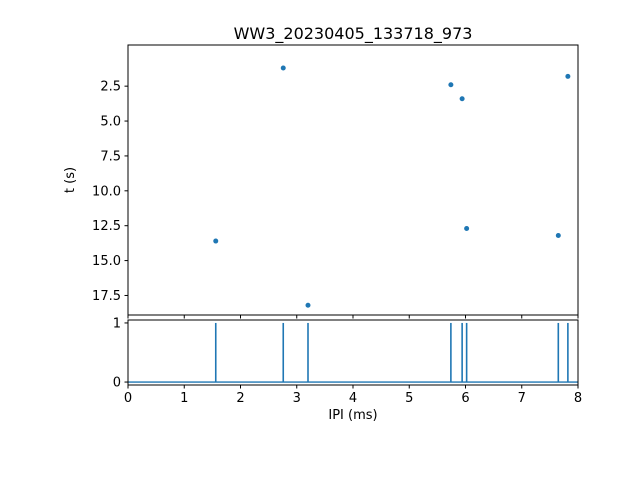 The height and width of the screenshot is (480, 640). Describe the element at coordinates (522, 398) in the screenshot. I see `x-tick-label: 7` at that location.